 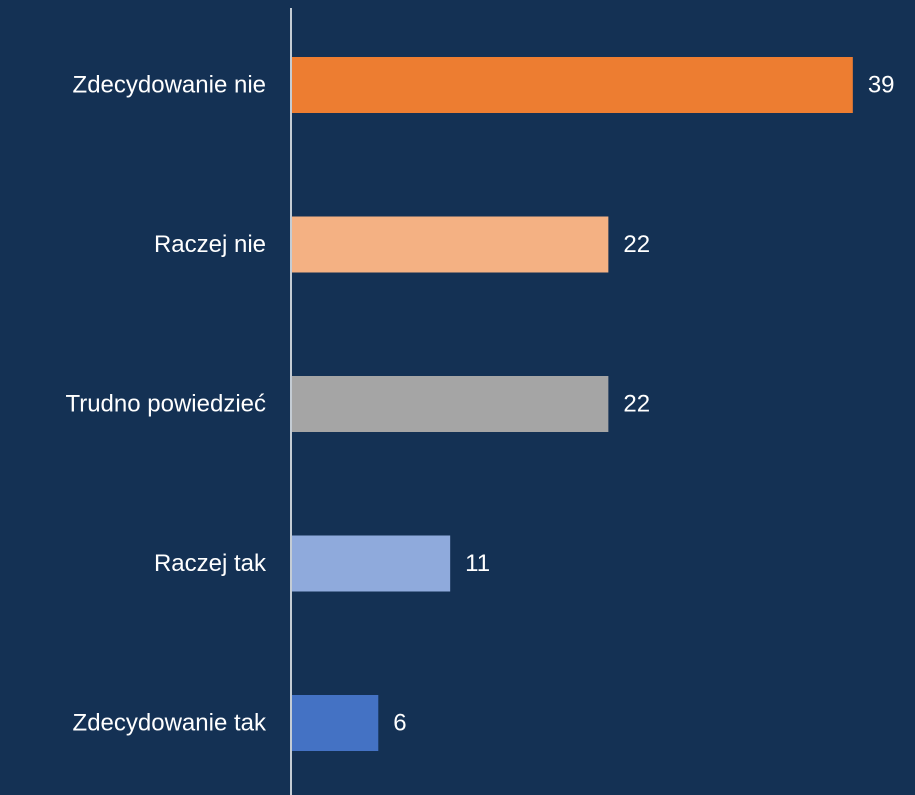 What do you see at coordinates (450, 404) in the screenshot?
I see `bar-trudno-powiedziec` at bounding box center [450, 404].